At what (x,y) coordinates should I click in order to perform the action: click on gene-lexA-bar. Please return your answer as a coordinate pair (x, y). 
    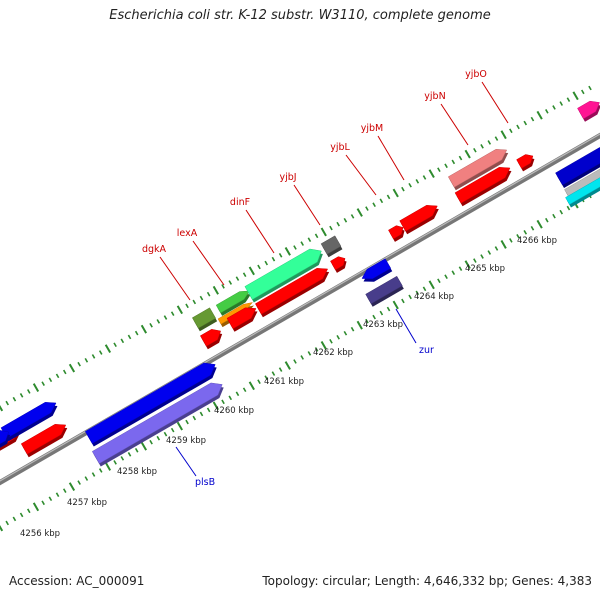
    Looking at the image, I should click on (233, 303).